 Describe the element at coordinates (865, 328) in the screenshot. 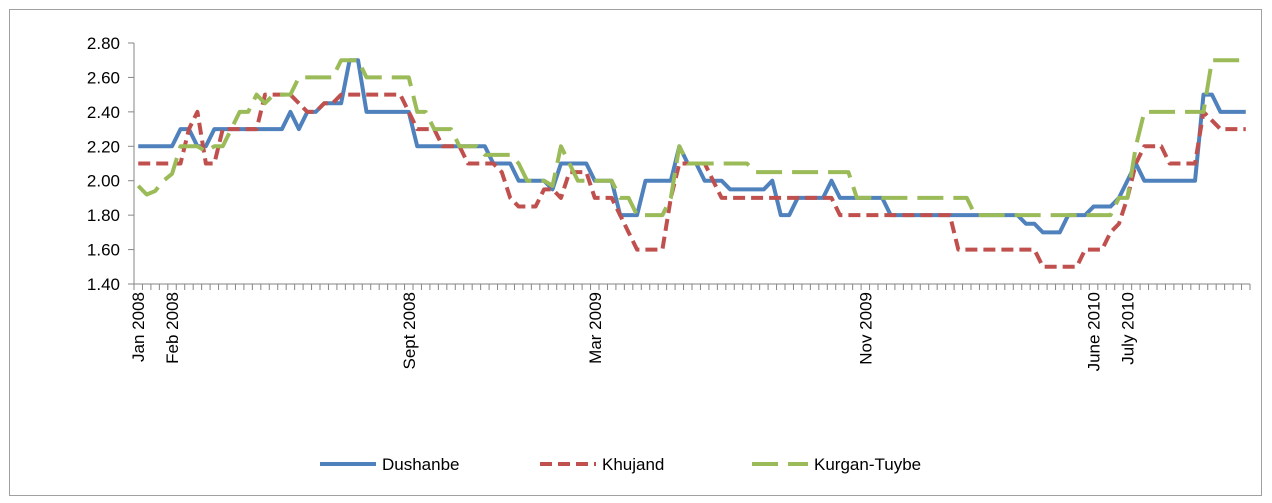

I see `x-tick-label: Nov 2009` at that location.